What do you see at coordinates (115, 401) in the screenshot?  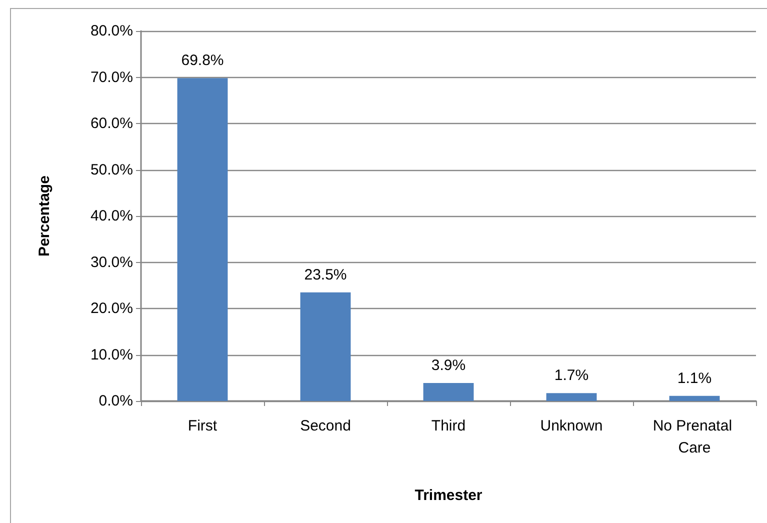 I see `y-tick-label: 0.0%` at bounding box center [115, 401].